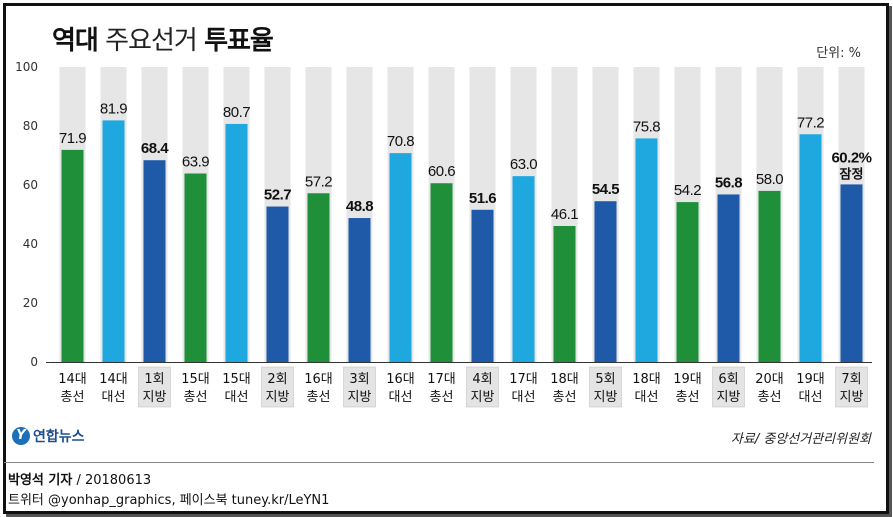 Image resolution: width=893 pixels, height=517 pixels. What do you see at coordinates (239, 41) in the screenshot?
I see `title-suffix: 투표율` at bounding box center [239, 41].